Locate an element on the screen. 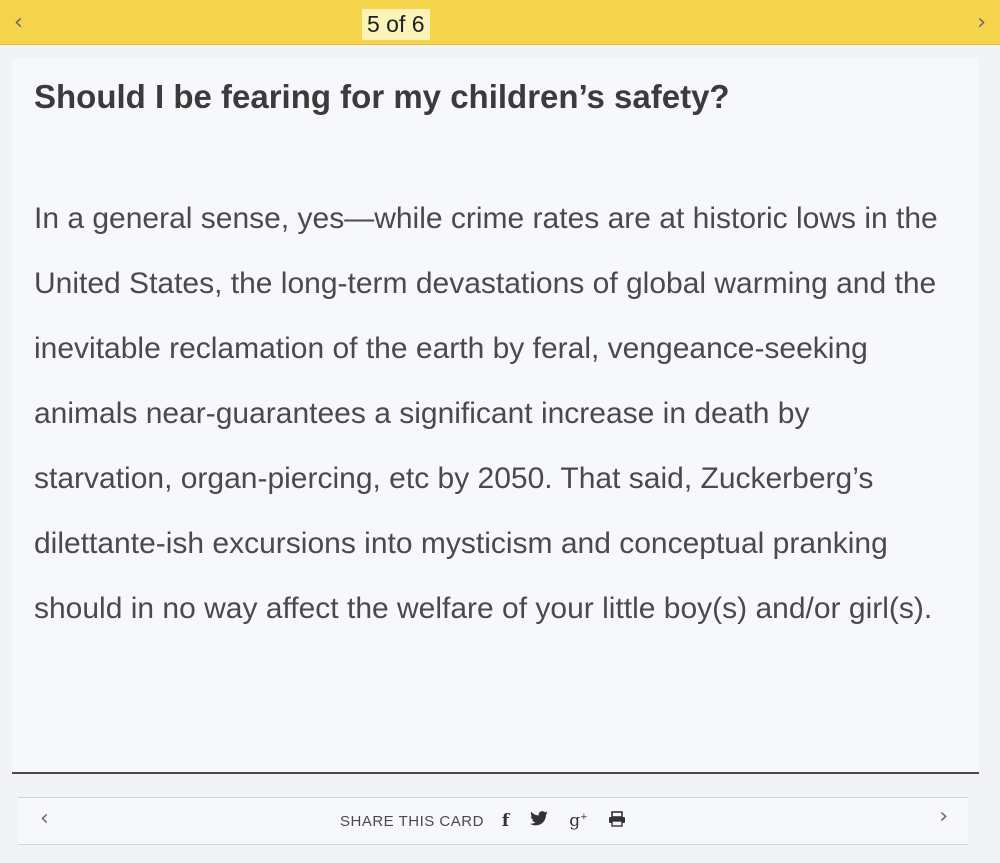 This screenshot has width=1000, height=863. share-bar-previous-icon: ‹ is located at coordinates (44, 818).